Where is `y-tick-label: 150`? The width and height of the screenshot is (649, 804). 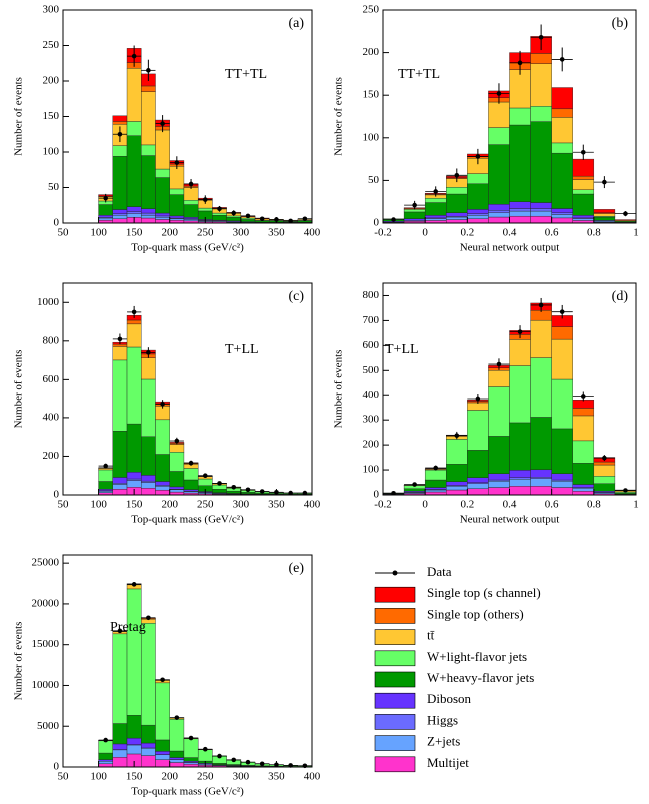
y-tick-label: 150 is located at coordinates (371, 95).